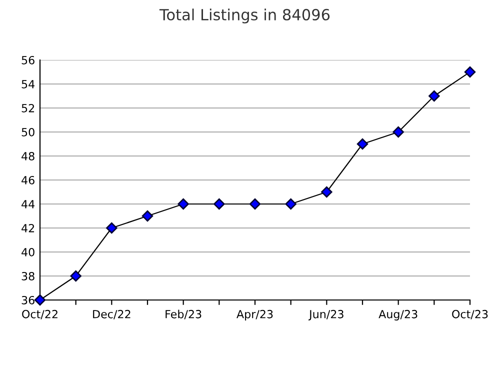 The height and width of the screenshot is (380, 490). I want to click on y-tick-label: 36, so click(28, 300).